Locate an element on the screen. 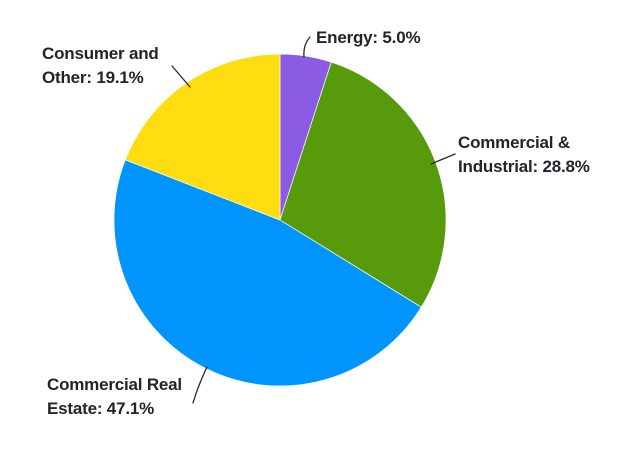  slice-label-text: Commercial Real is located at coordinates (114, 384).